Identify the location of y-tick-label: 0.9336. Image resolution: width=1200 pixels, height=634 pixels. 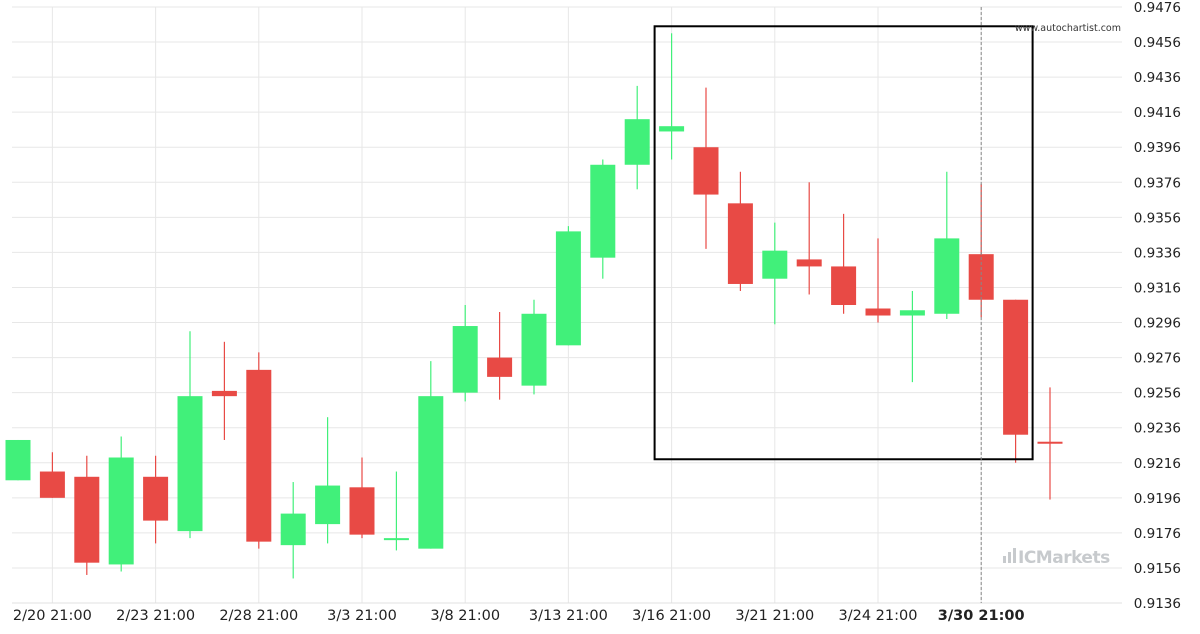
(1157, 253).